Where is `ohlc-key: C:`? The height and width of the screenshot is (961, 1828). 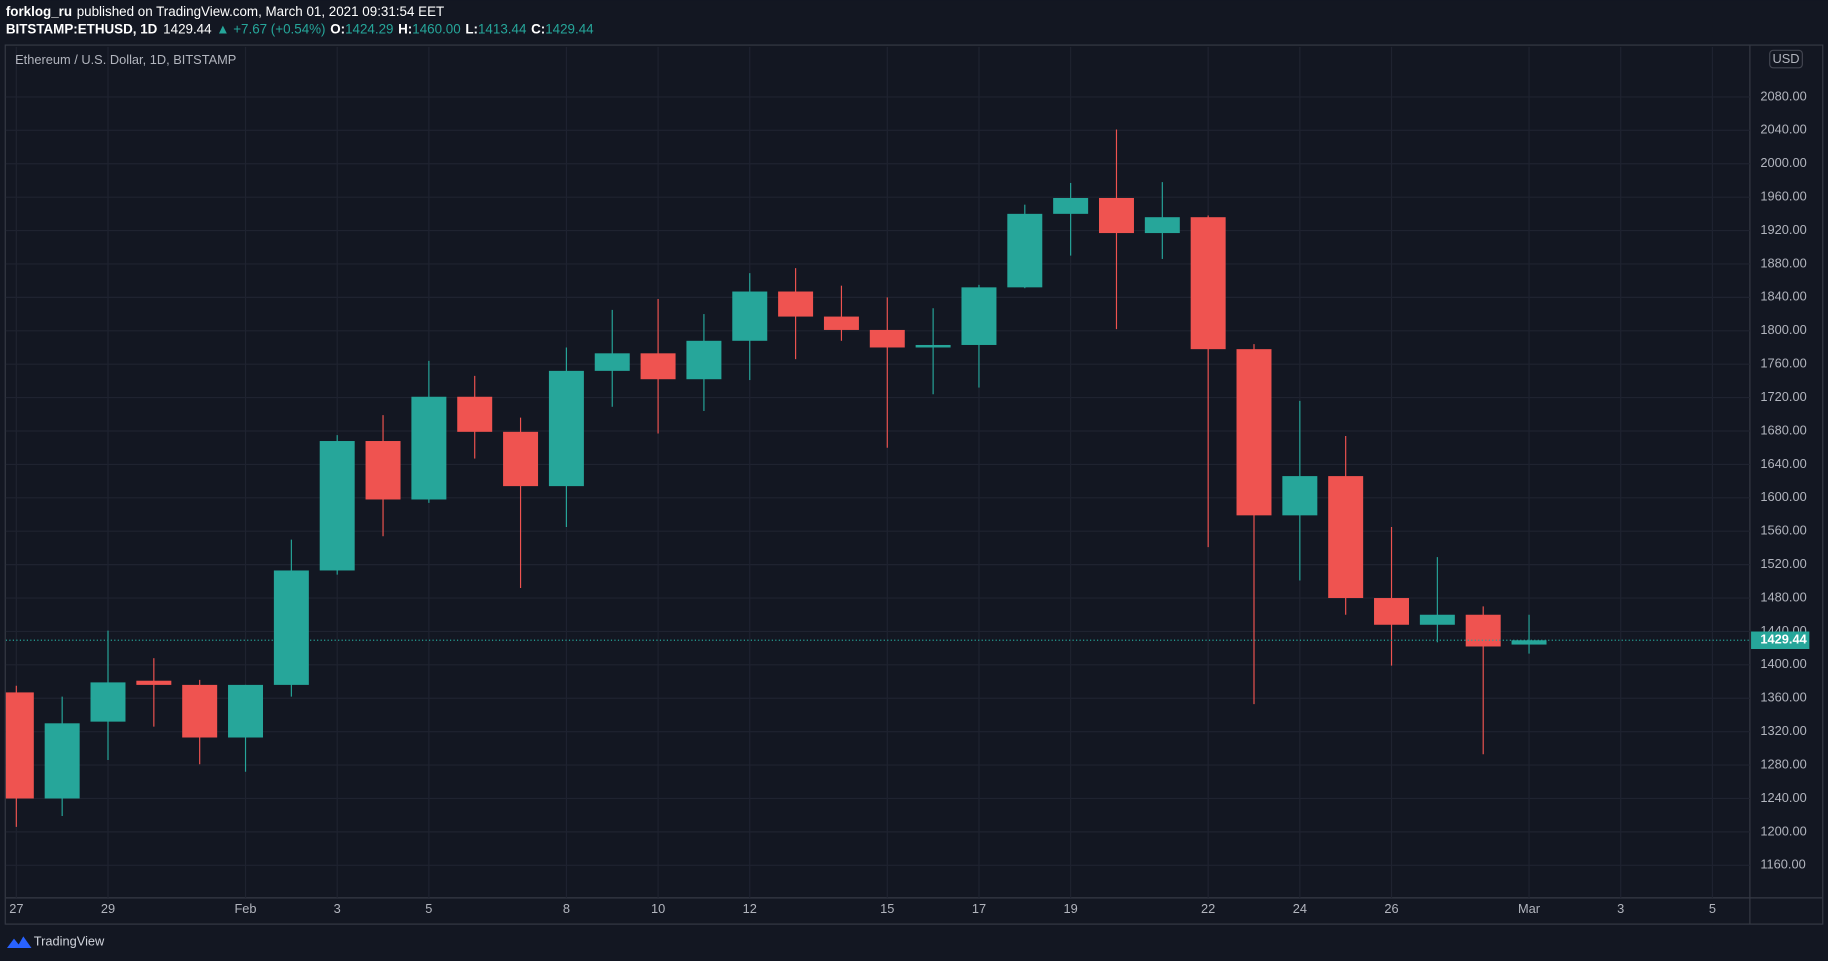 ohlc-key: C: is located at coordinates (538, 28).